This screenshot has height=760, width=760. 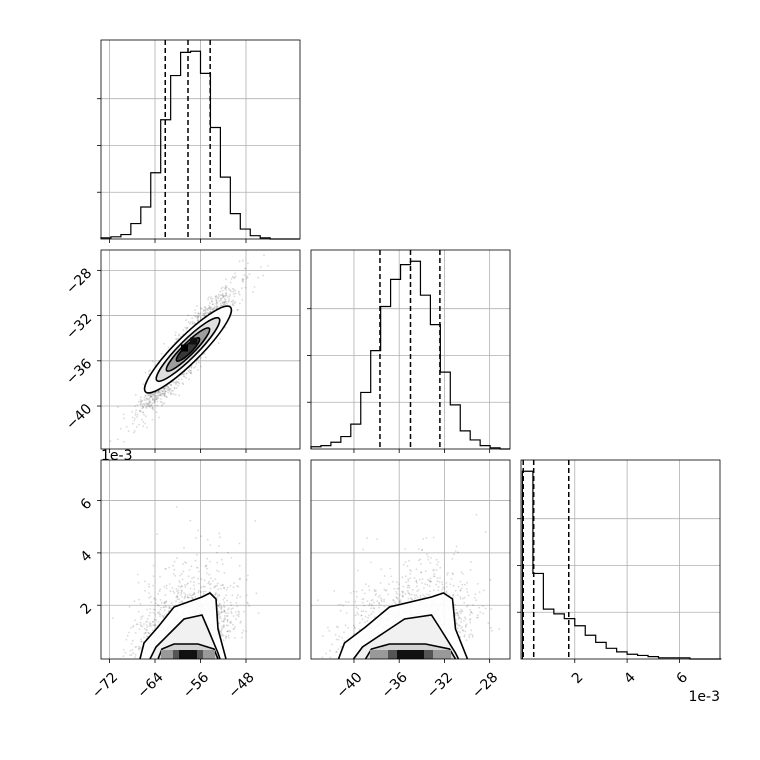 I want to click on hist-step-p1, so click(x=200, y=145).